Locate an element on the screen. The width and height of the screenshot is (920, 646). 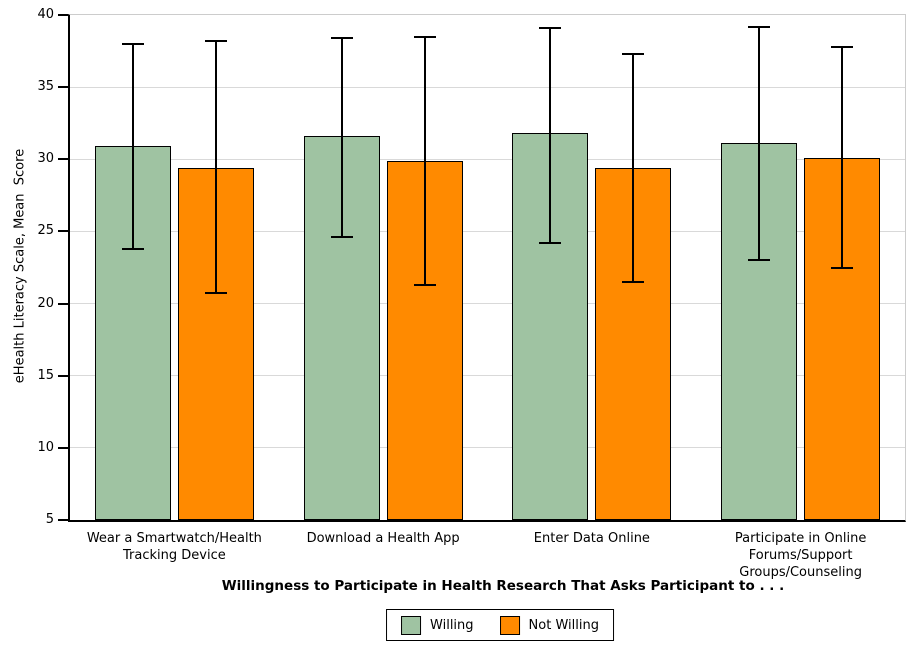
bar-willing is located at coordinates (132, 333).